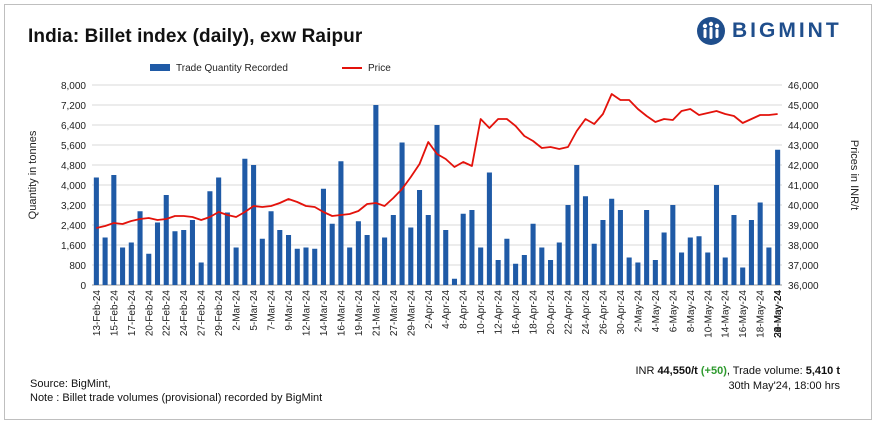  Describe the element at coordinates (708, 314) in the screenshot. I see `x-tick-label: 10-May-24` at that location.